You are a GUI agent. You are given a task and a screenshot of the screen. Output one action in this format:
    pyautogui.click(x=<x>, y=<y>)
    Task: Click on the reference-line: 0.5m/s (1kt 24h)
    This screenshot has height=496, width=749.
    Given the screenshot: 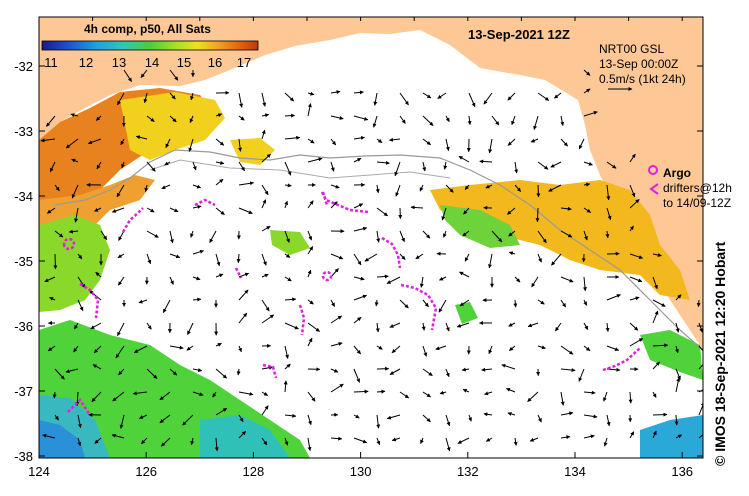 What is the action you would take?
    pyautogui.click(x=642, y=79)
    